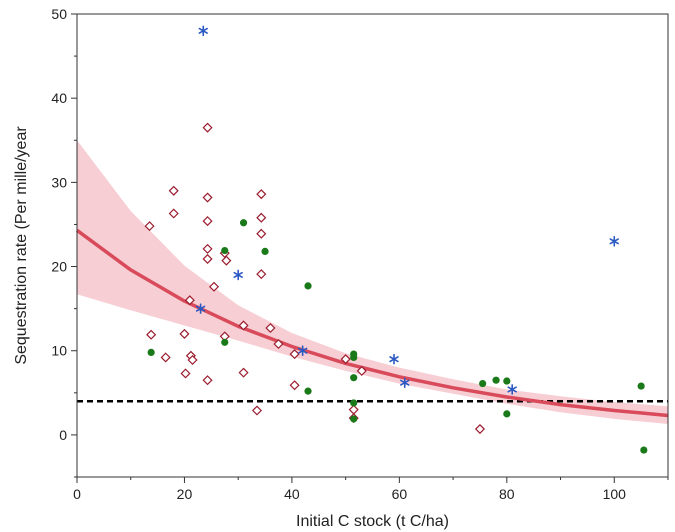  Describe the element at coordinates (59, 351) in the screenshot. I see `y-tick-label: 10` at that location.